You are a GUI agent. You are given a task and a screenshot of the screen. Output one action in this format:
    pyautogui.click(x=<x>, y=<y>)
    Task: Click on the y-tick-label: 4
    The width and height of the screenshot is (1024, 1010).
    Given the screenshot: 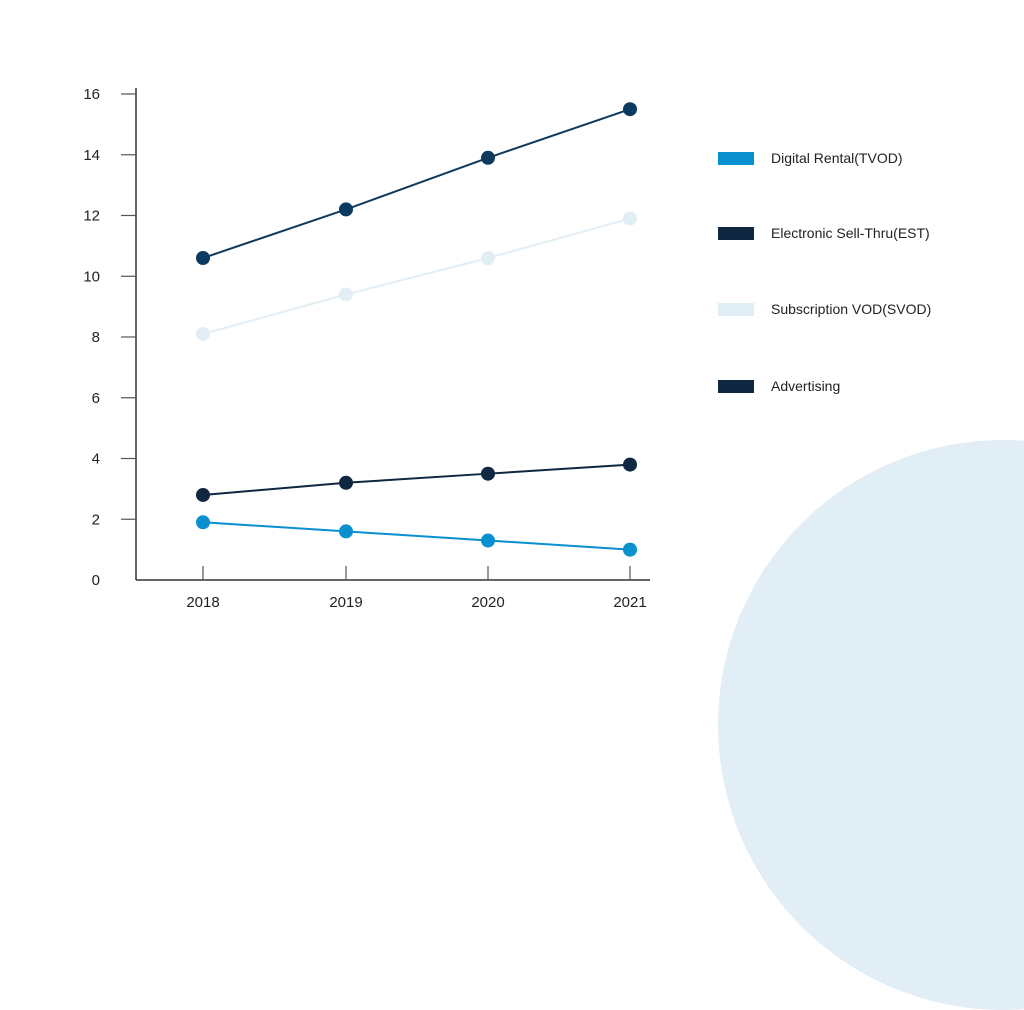 What is the action you would take?
    pyautogui.click(x=96, y=459)
    